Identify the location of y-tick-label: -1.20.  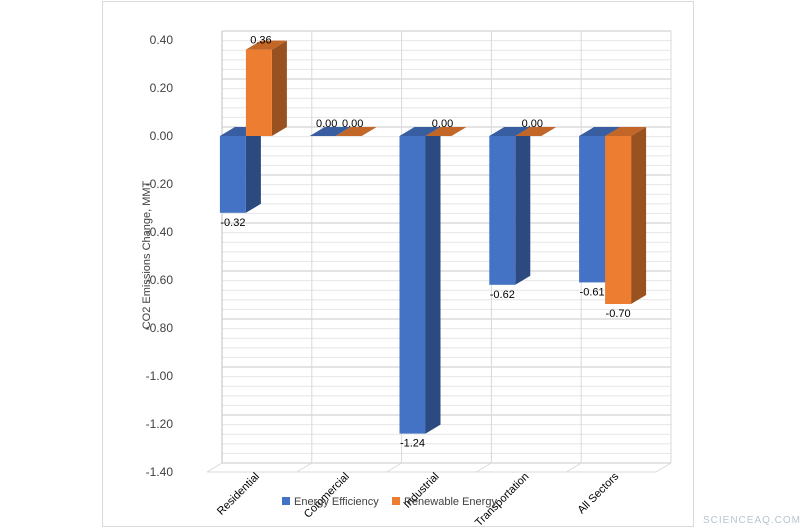
(160, 424).